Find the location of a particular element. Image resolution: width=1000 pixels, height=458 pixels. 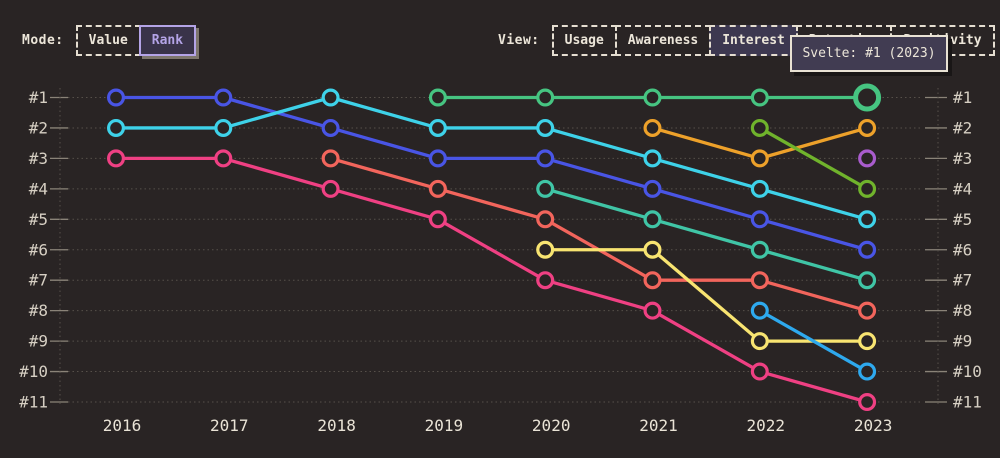

point-cyan-2021 is located at coordinates (652, 158).